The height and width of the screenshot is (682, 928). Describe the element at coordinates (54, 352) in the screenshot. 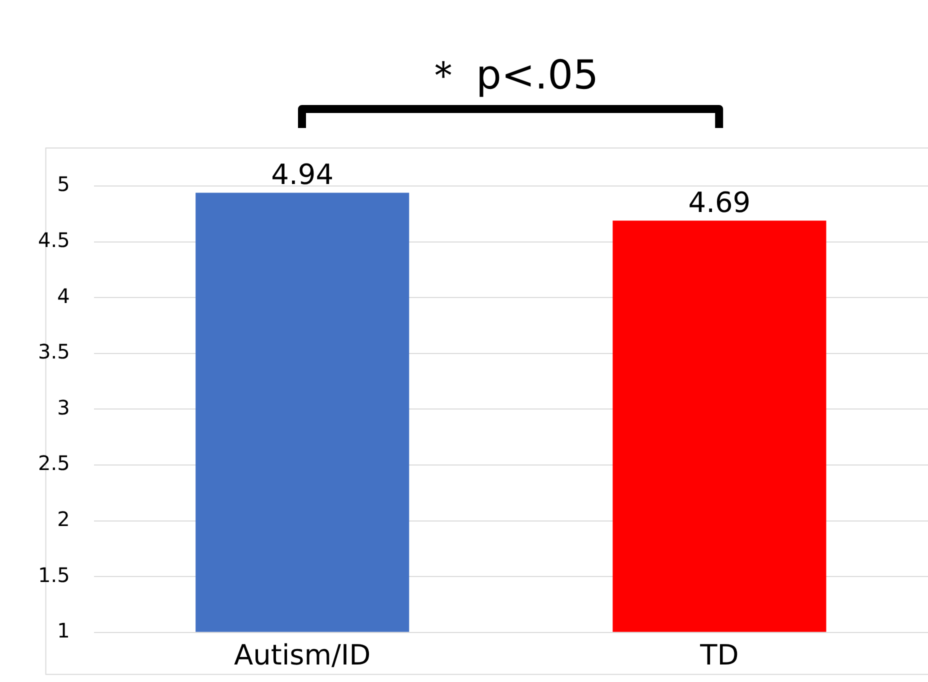

I see `y-tick-label: 3.5` at that location.